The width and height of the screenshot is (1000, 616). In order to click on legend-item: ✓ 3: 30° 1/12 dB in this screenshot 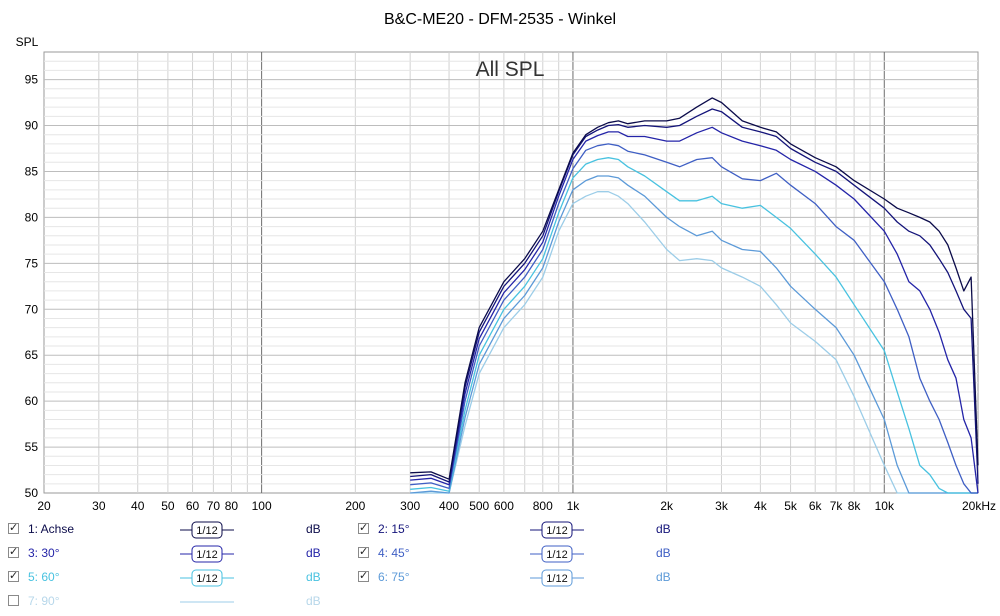, I will do `click(178, 554)`.